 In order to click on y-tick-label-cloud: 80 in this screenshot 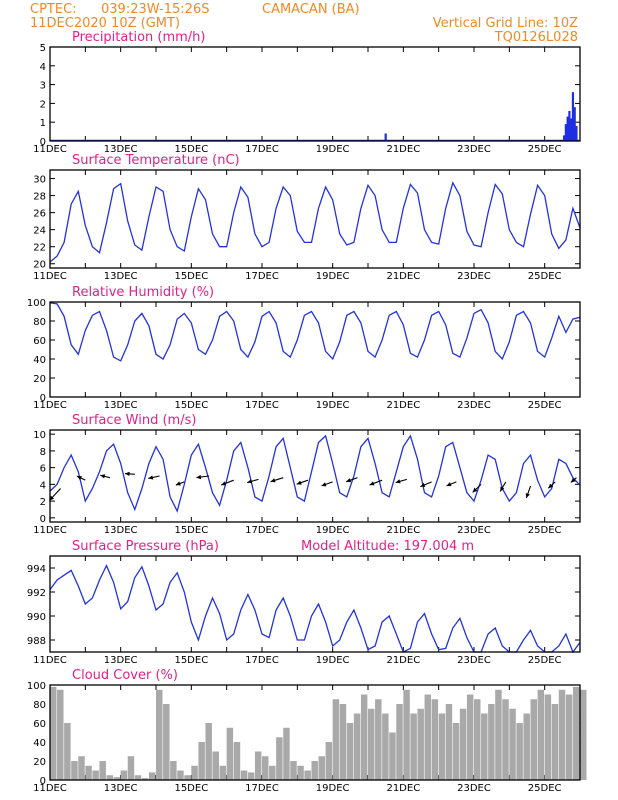, I will do `click(39, 705)`.